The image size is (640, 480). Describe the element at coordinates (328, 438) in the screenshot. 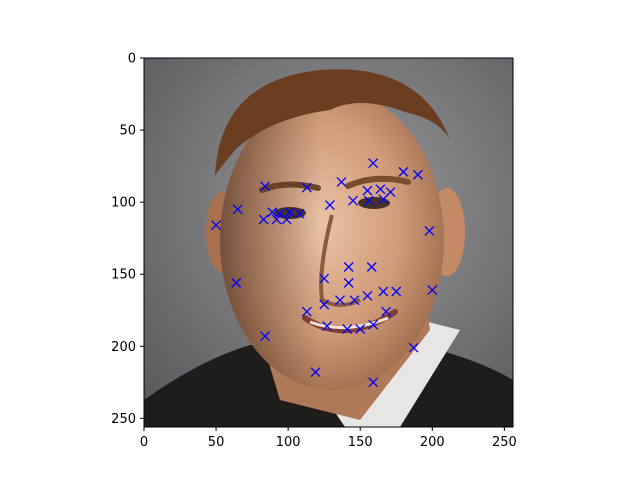

I see `x-axis-ticks: 0 50 100 150 200 250` at that location.